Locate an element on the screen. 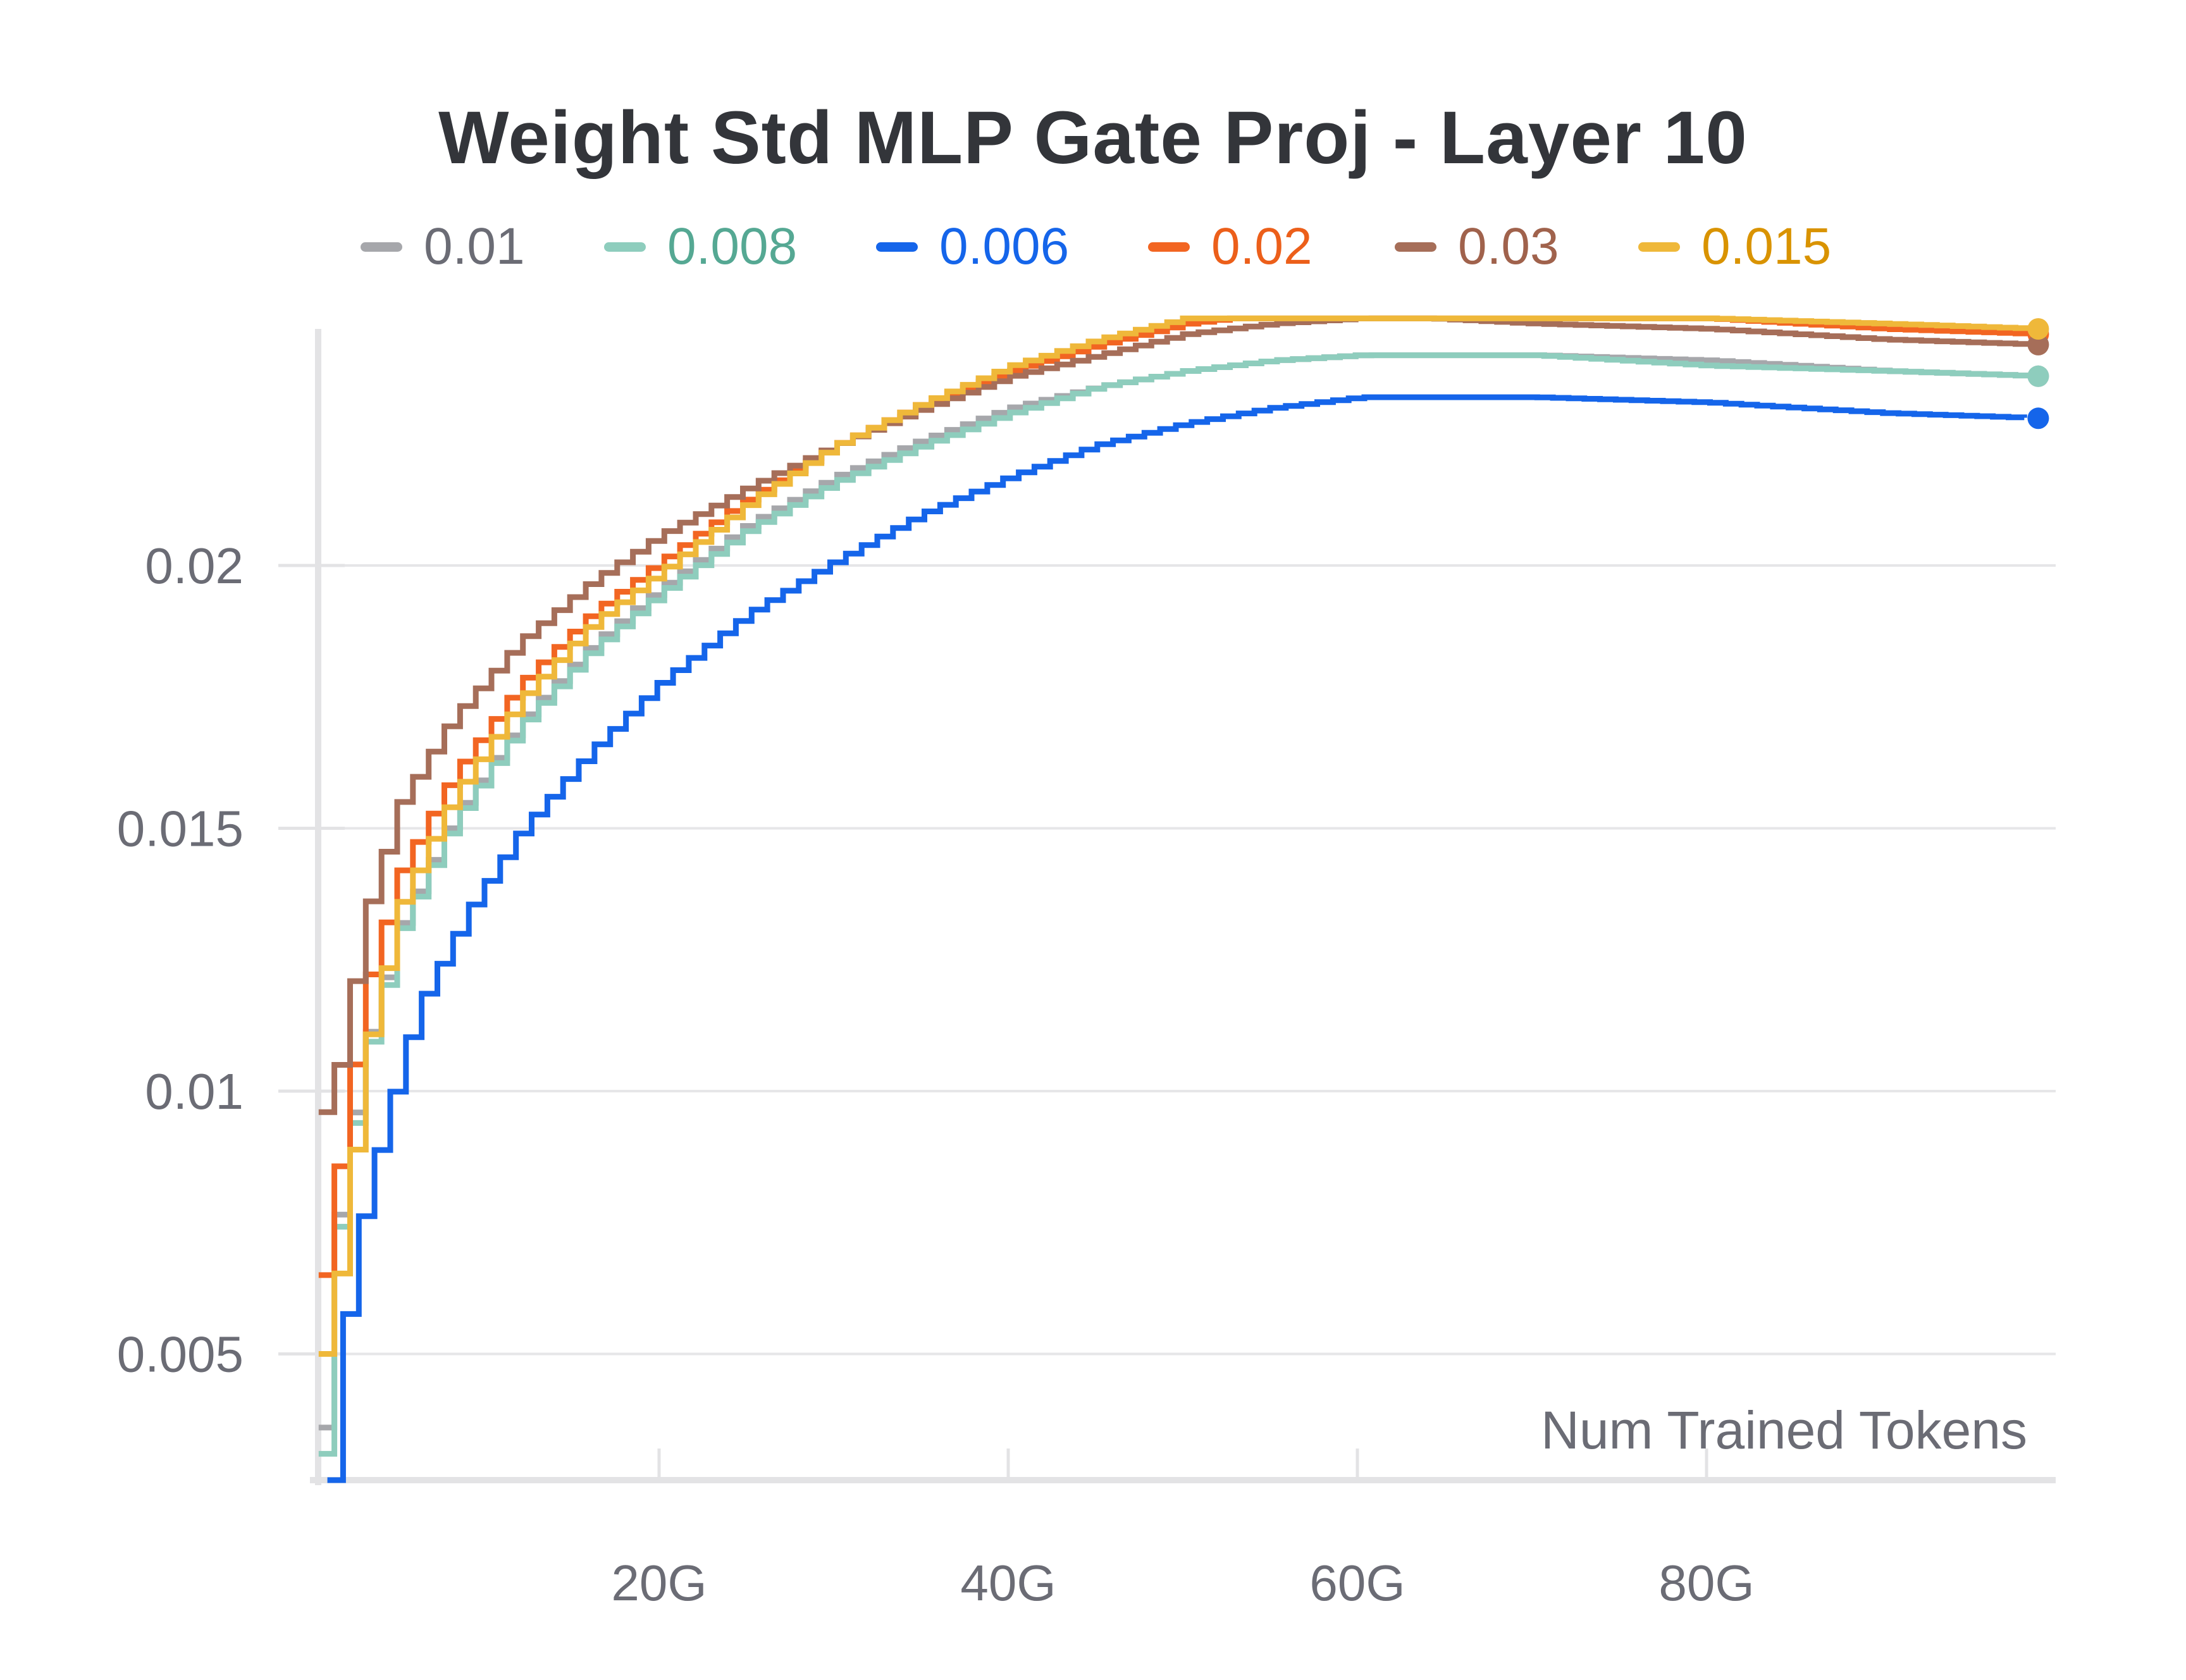 This screenshot has height=1680, width=2186. chart-title: Weight Std MLP Gate Proj - Layer 10 is located at coordinates (1093, 138).